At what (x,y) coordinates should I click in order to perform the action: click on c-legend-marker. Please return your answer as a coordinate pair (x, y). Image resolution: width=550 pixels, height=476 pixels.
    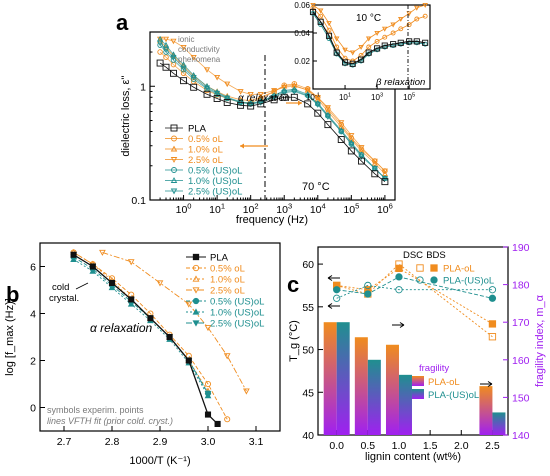
    Looking at the image, I should click on (434, 280).